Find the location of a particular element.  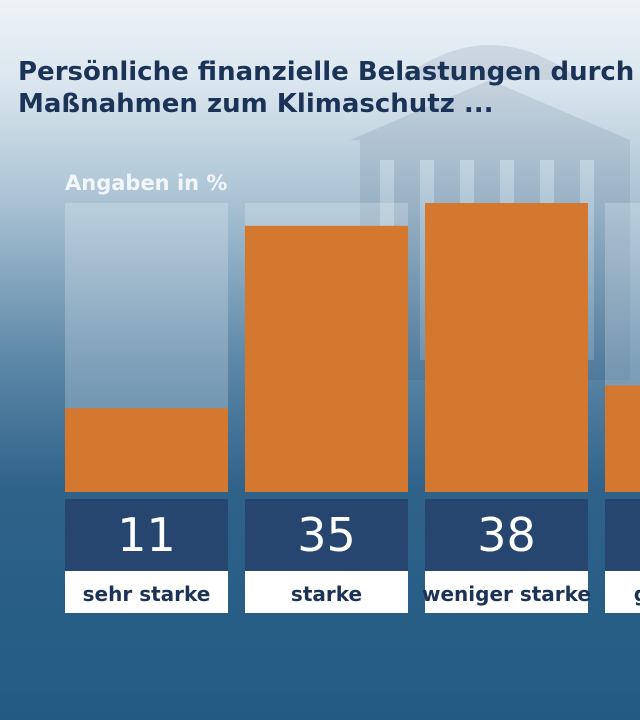

category-label-2: weniger starke is located at coordinates (506, 594).